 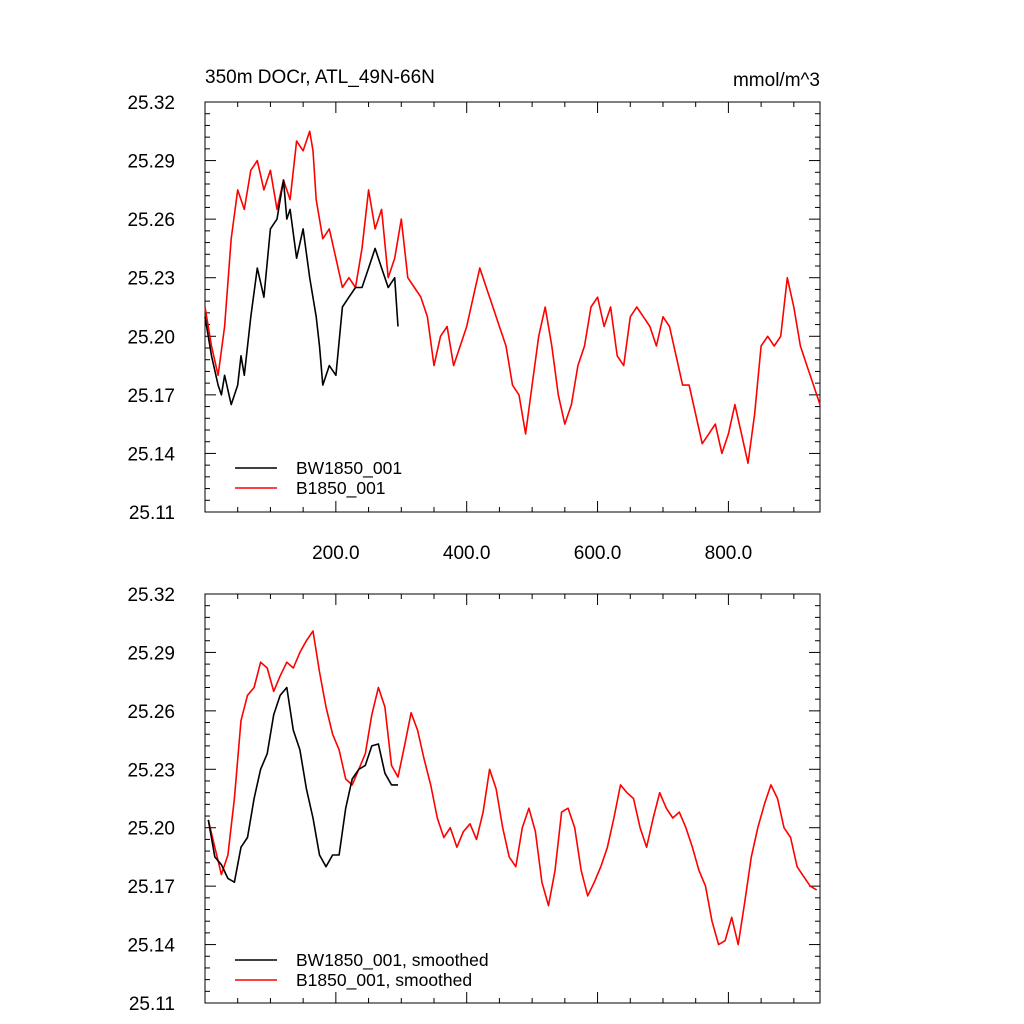 I want to click on x-tick-label: 800.0, so click(x=729, y=553).